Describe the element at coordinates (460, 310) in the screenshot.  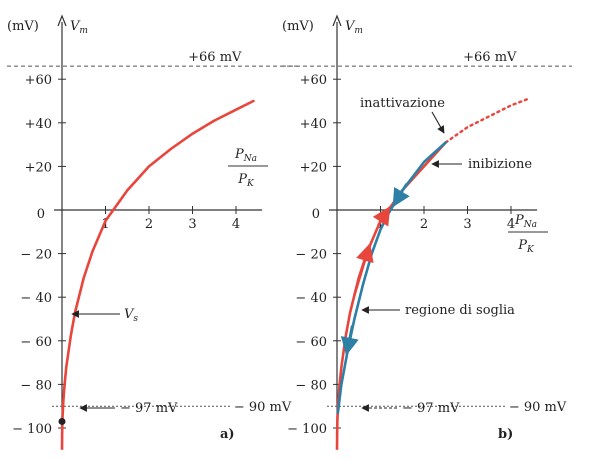
I see `annotation-label: regione di soglia` at that location.